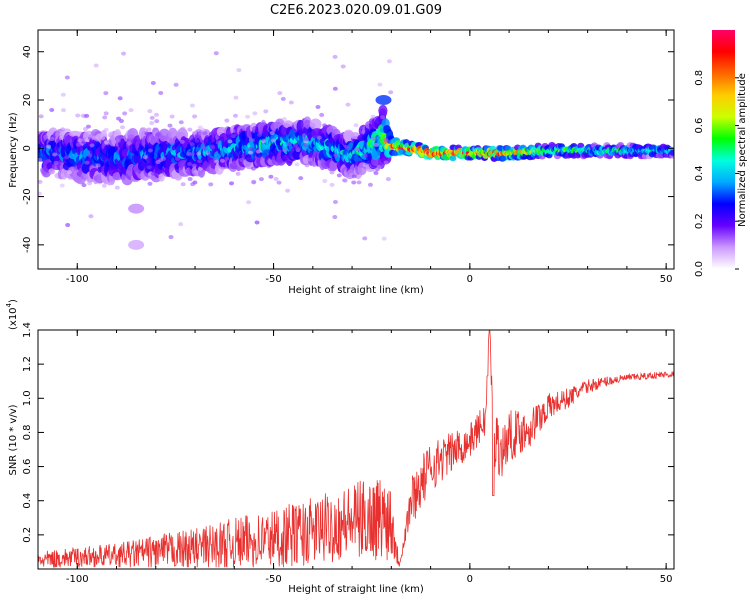 This screenshot has height=600, width=750. I want to click on svg-text: (x104), so click(12, 314).